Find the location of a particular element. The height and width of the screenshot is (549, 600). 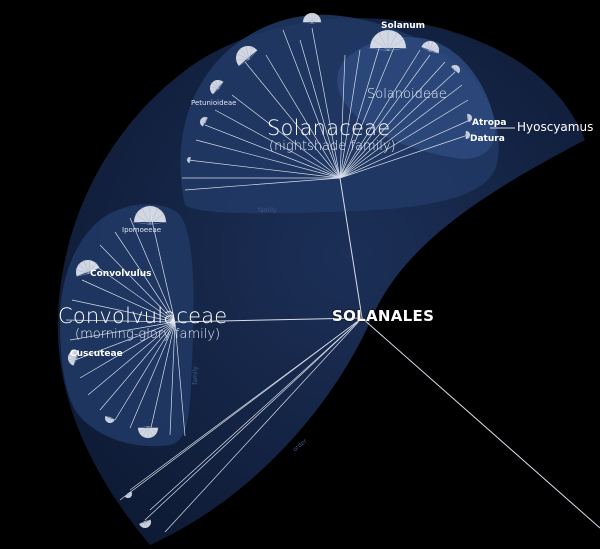

leaf-cluster-top is located at coordinates (312, 18).